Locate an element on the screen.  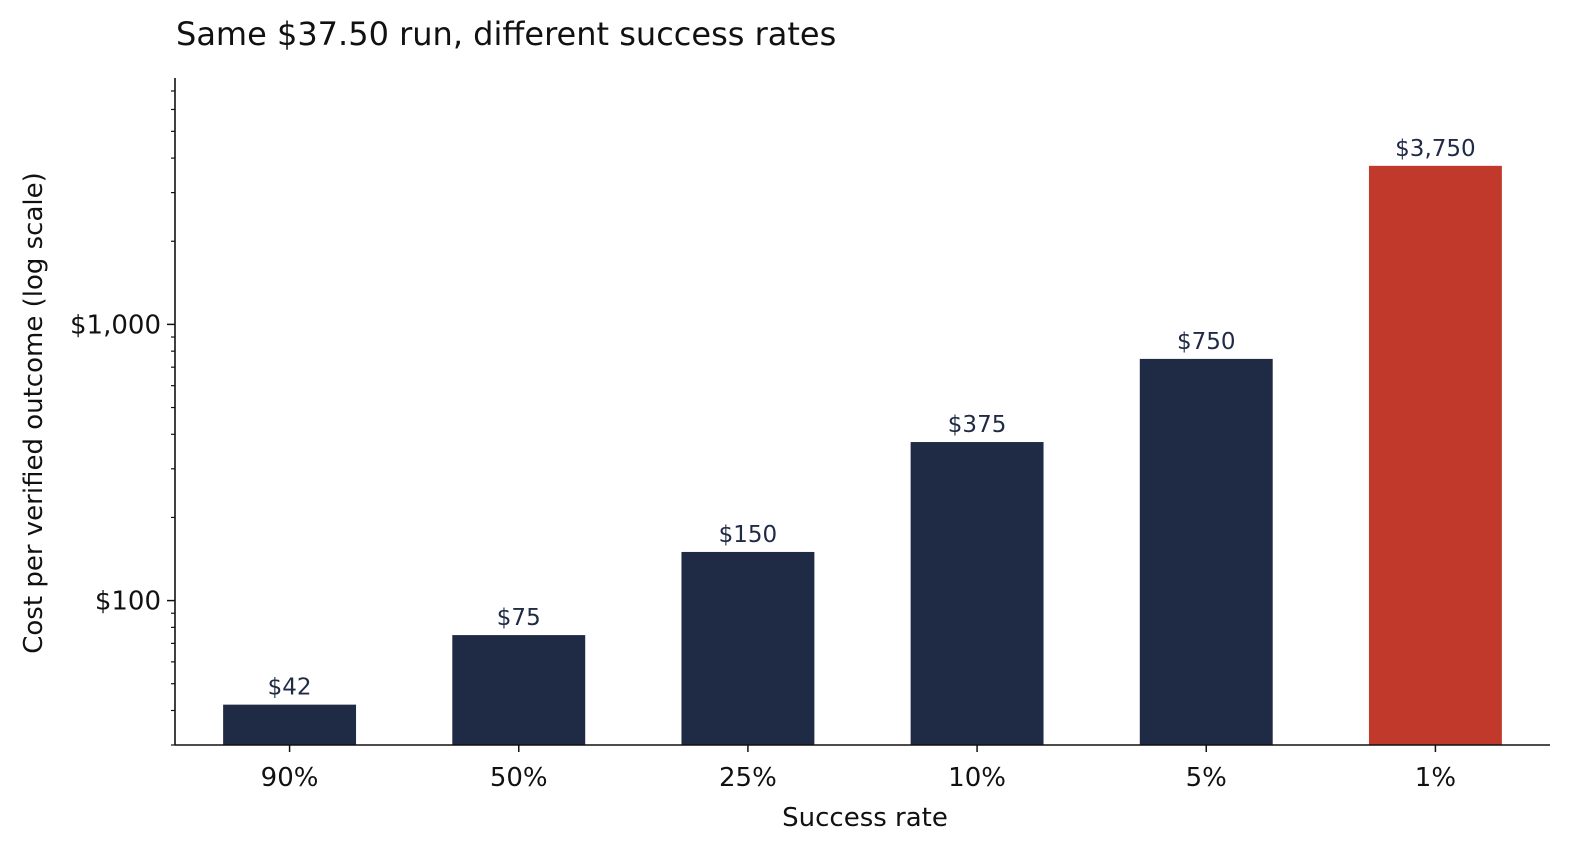
x-tick-label-3: 10% is located at coordinates (977, 778).